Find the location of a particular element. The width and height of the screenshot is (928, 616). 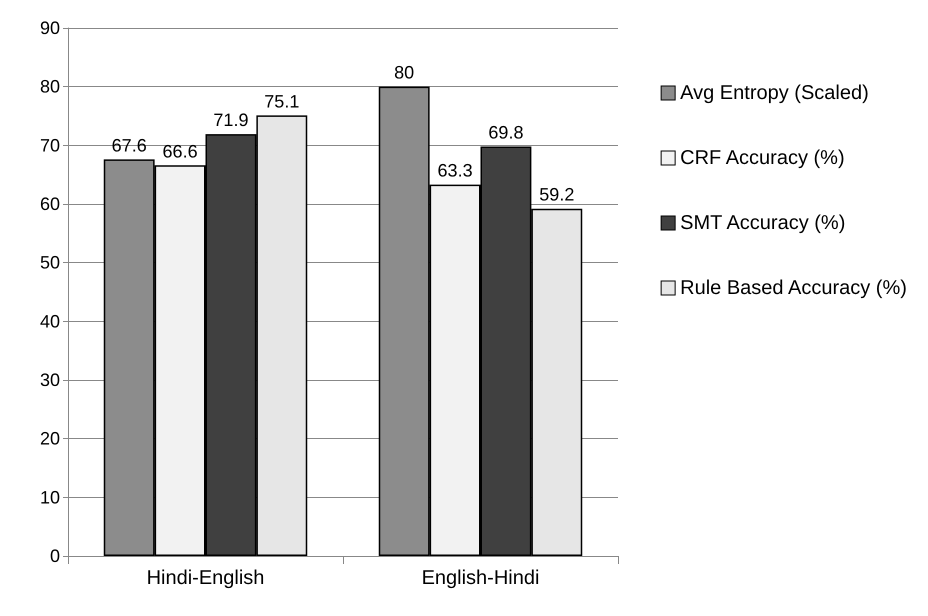

y-tick-label: 60 is located at coordinates (50, 204).